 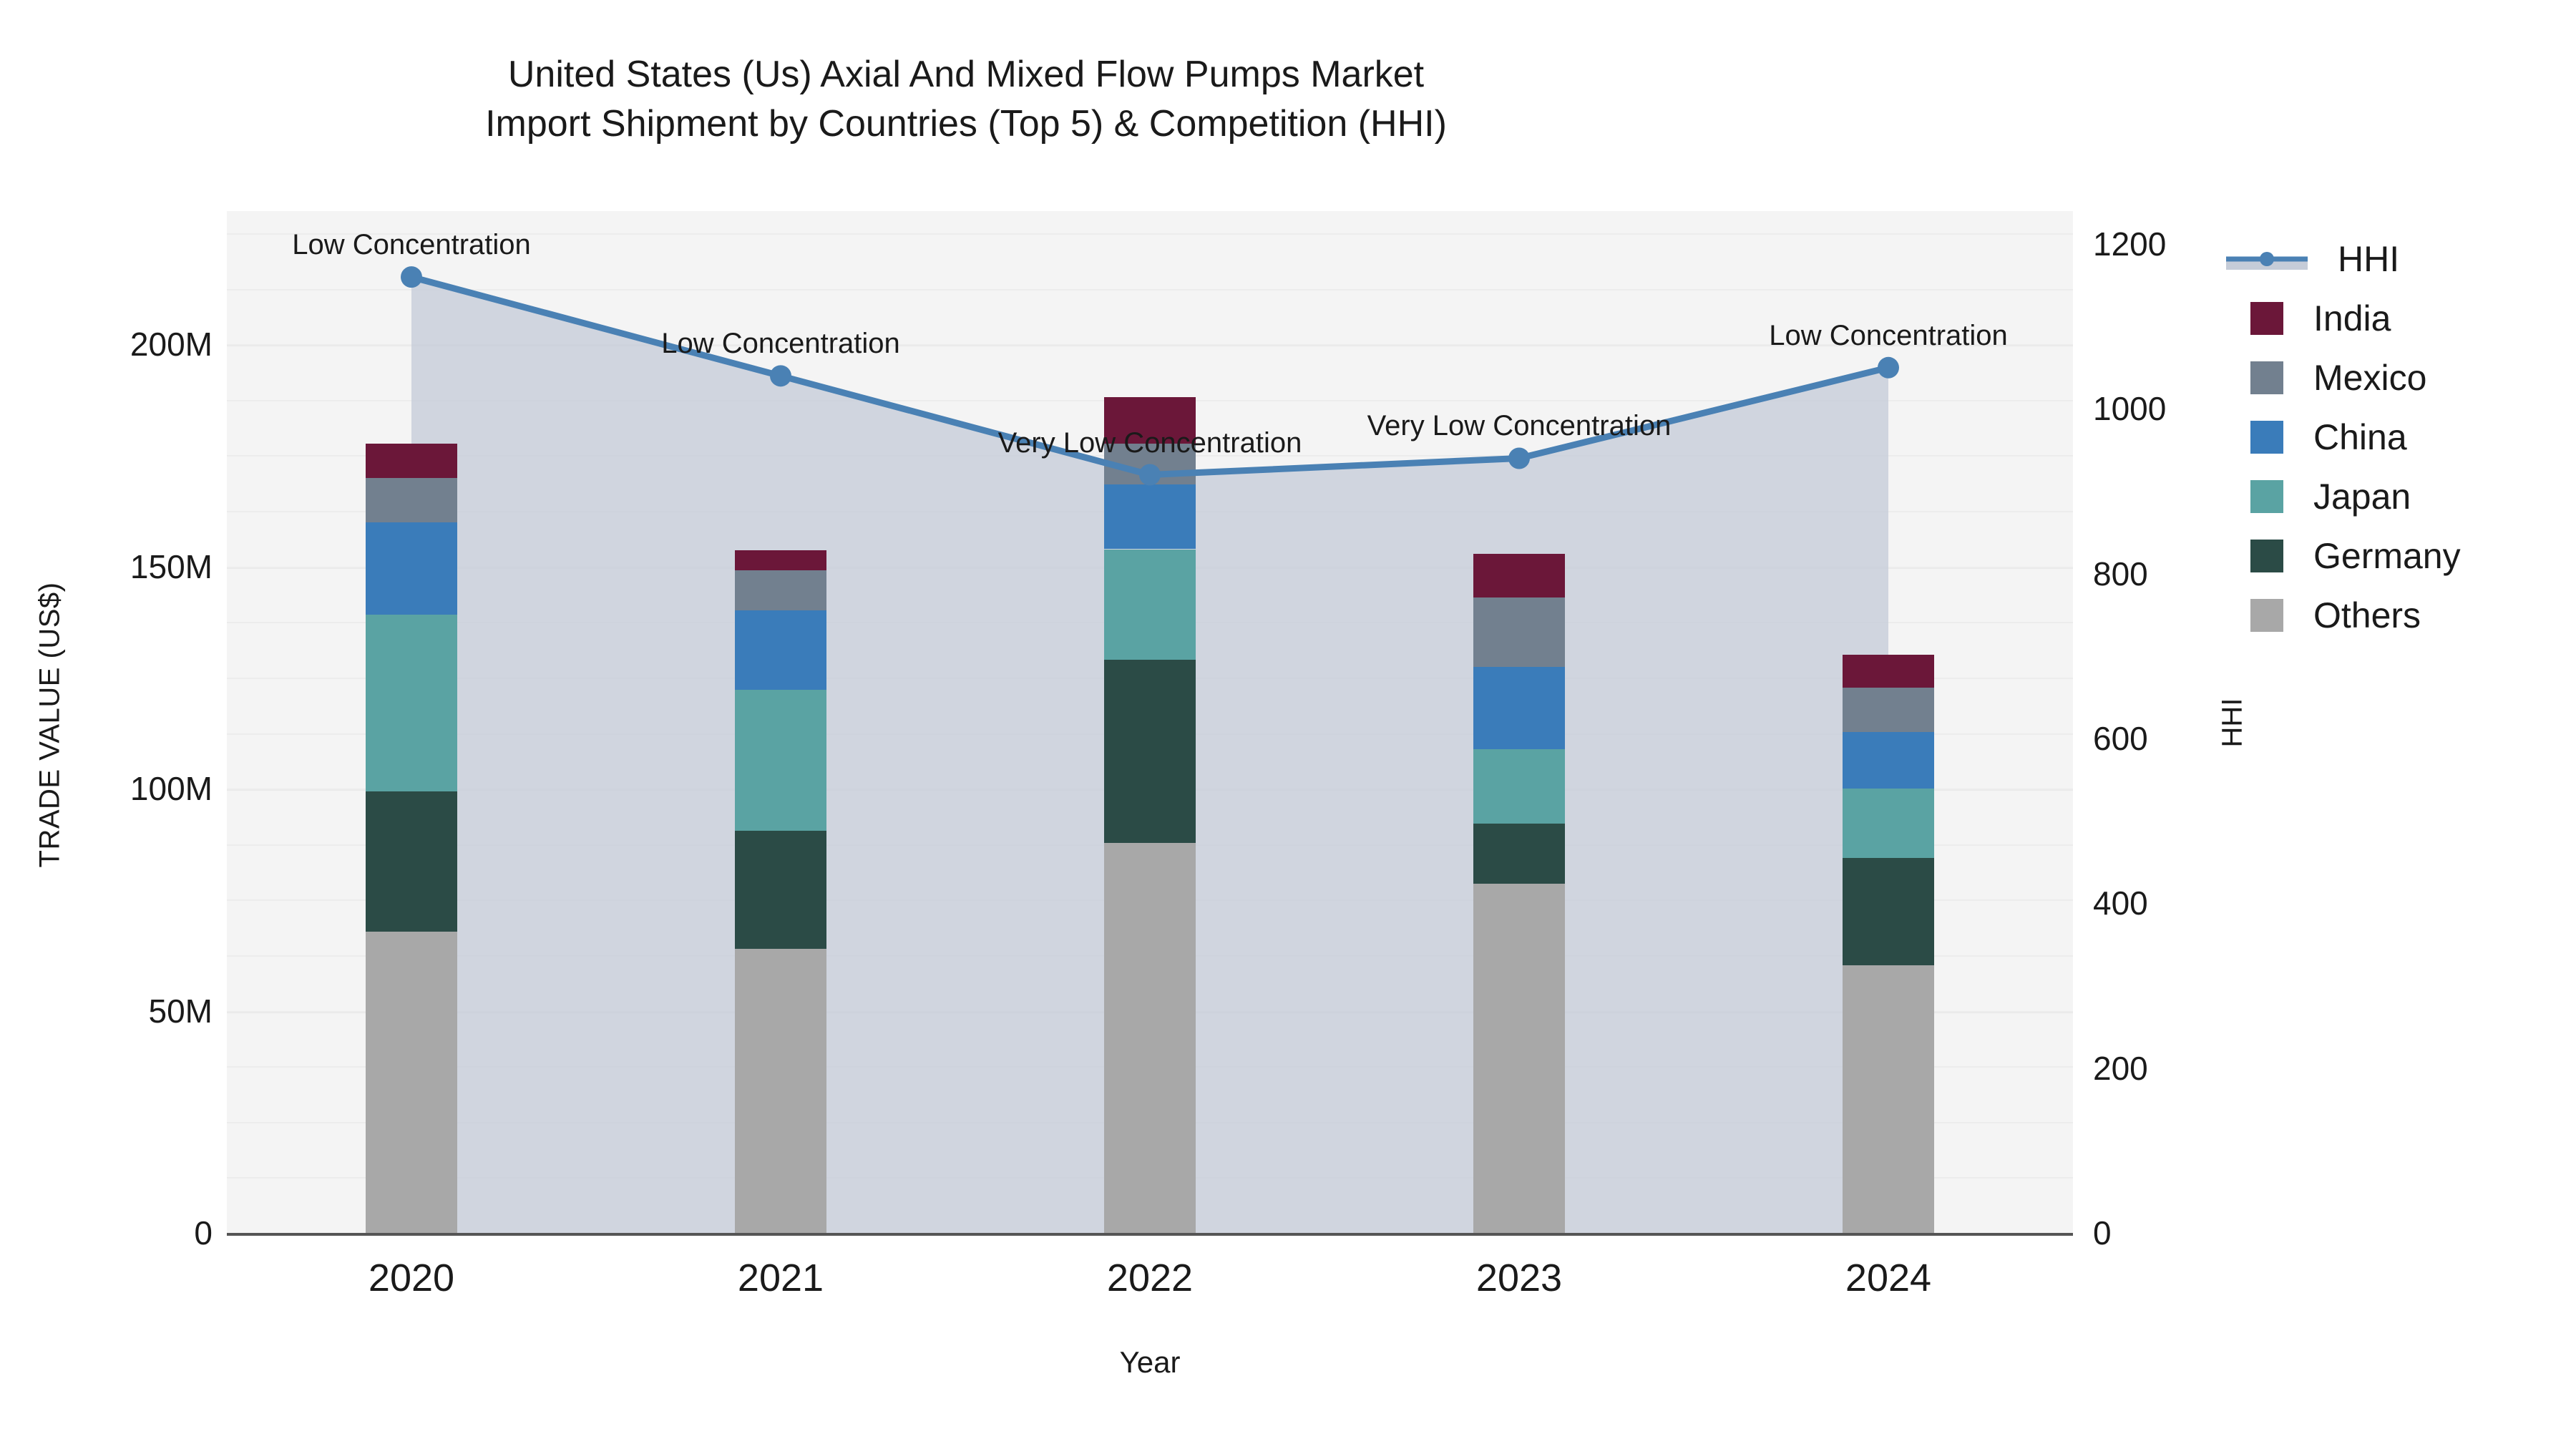 I want to click on legend-item-japan: Japan, so click(x=2407, y=496).